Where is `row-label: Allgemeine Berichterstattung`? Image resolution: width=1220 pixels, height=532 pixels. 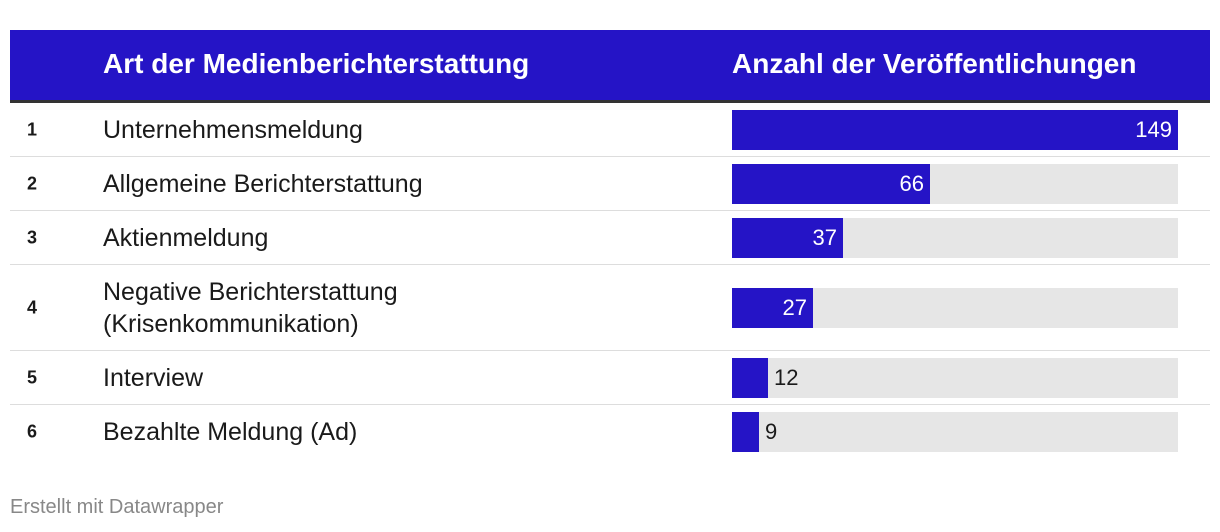
row-label: Allgemeine Berichterstattung is located at coordinates (263, 183).